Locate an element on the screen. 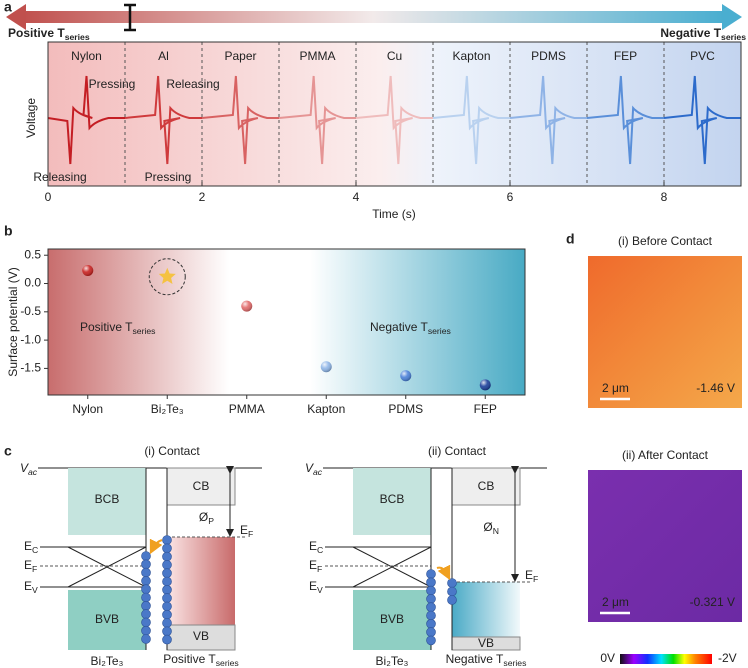 The width and height of the screenshot is (748, 668). y-tick-label: -1.5 is located at coordinates (30, 368).